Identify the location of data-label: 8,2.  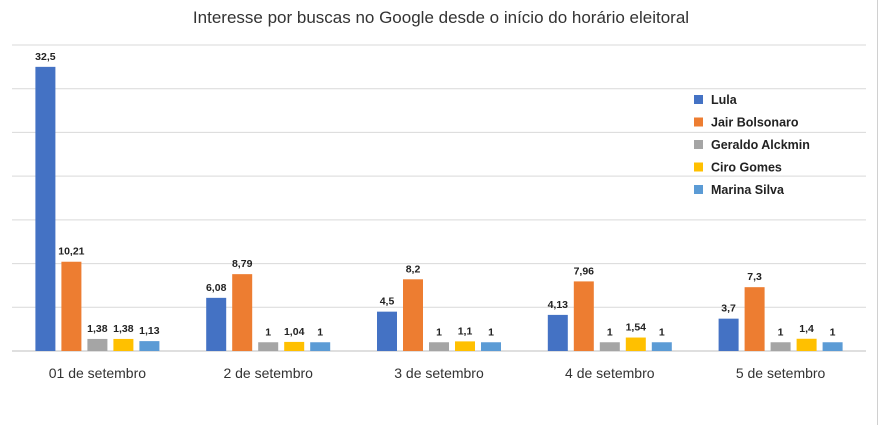
(413, 269).